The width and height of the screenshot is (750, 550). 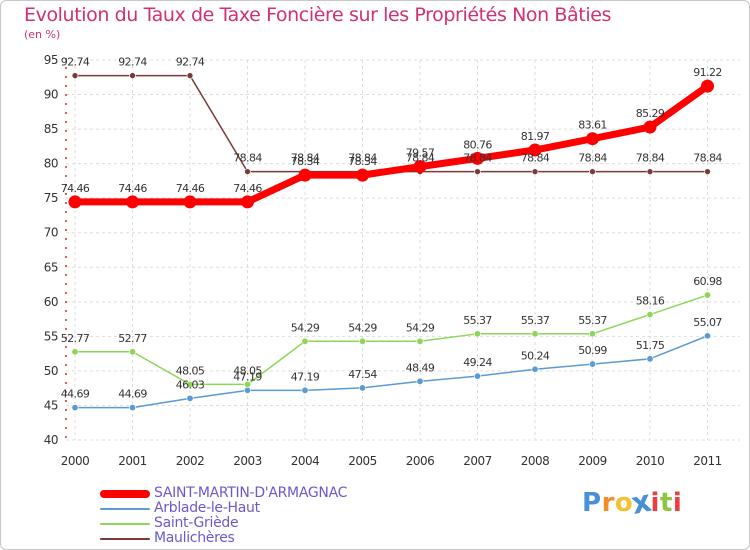 What do you see at coordinates (51, 60) in the screenshot?
I see `y-tick-label: 95` at bounding box center [51, 60].